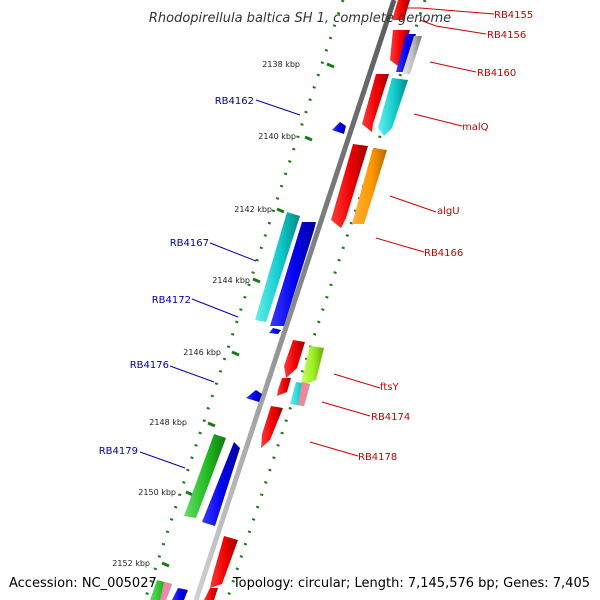 The image size is (600, 600). Describe the element at coordinates (496, 73) in the screenshot. I see `gene-label-rb4160: RB4160` at that location.